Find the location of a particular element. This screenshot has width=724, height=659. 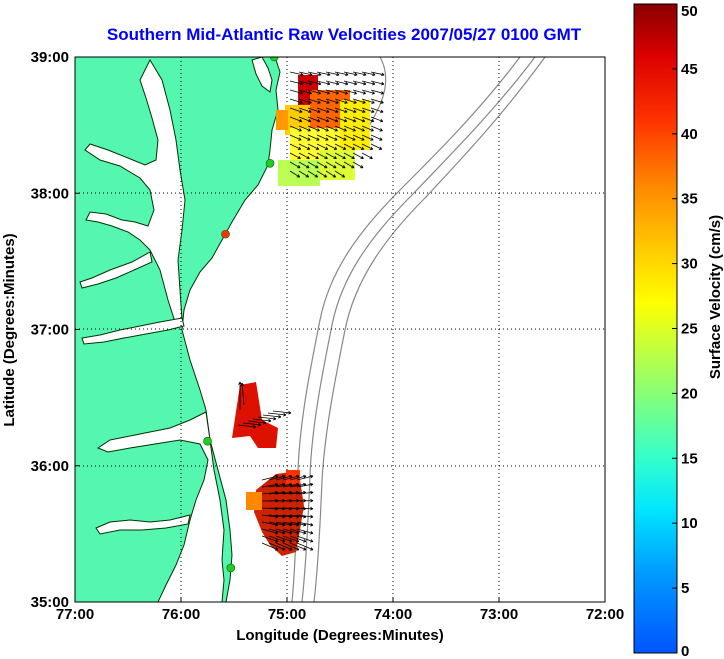

james-river is located at coordinates (133, 331).